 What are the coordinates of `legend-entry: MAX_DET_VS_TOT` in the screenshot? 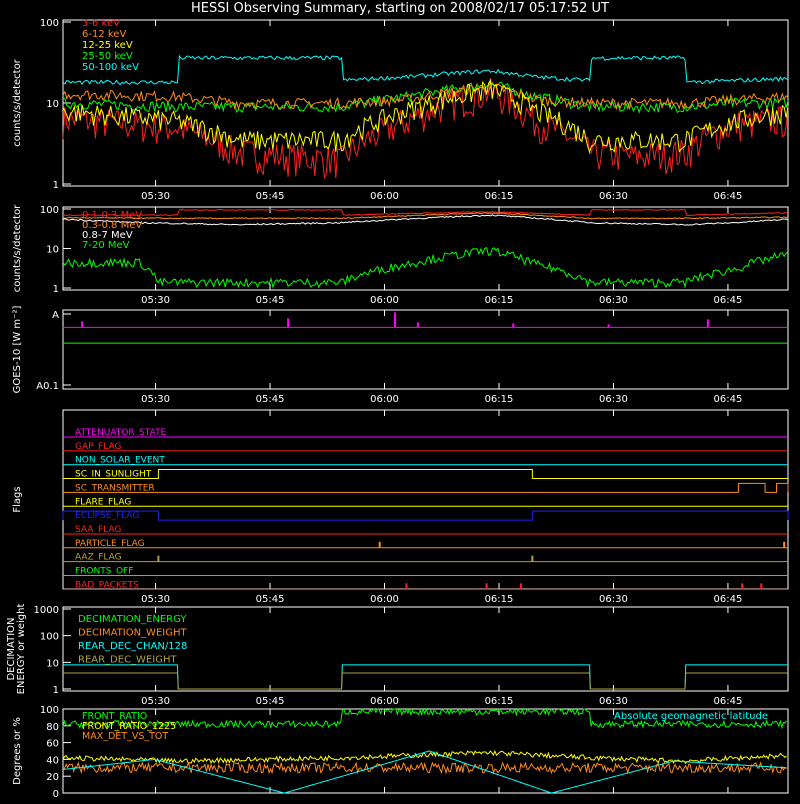 It's located at (125, 736).